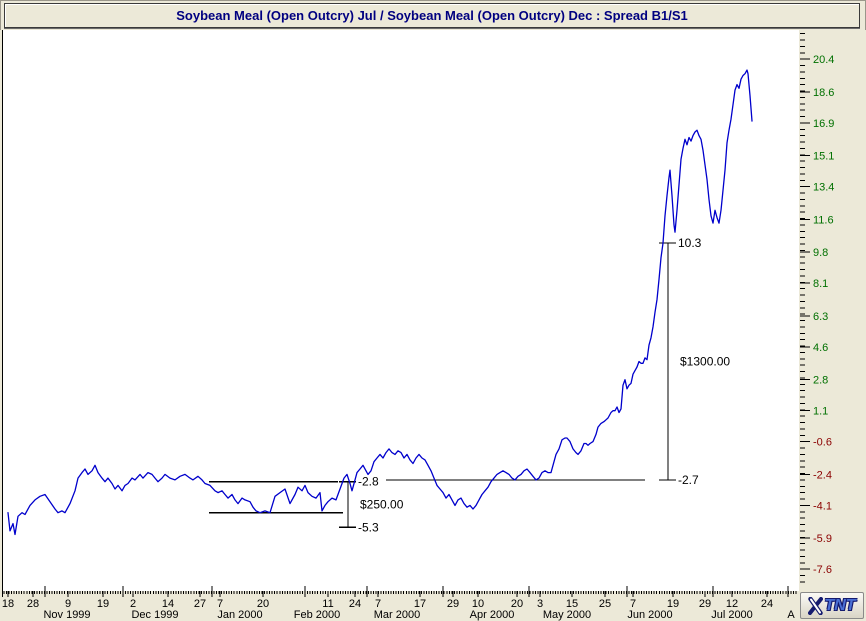 Image resolution: width=866 pixels, height=621 pixels. Describe the element at coordinates (820, 317) in the screenshot. I see `y-tick-label: 6.3` at that location.